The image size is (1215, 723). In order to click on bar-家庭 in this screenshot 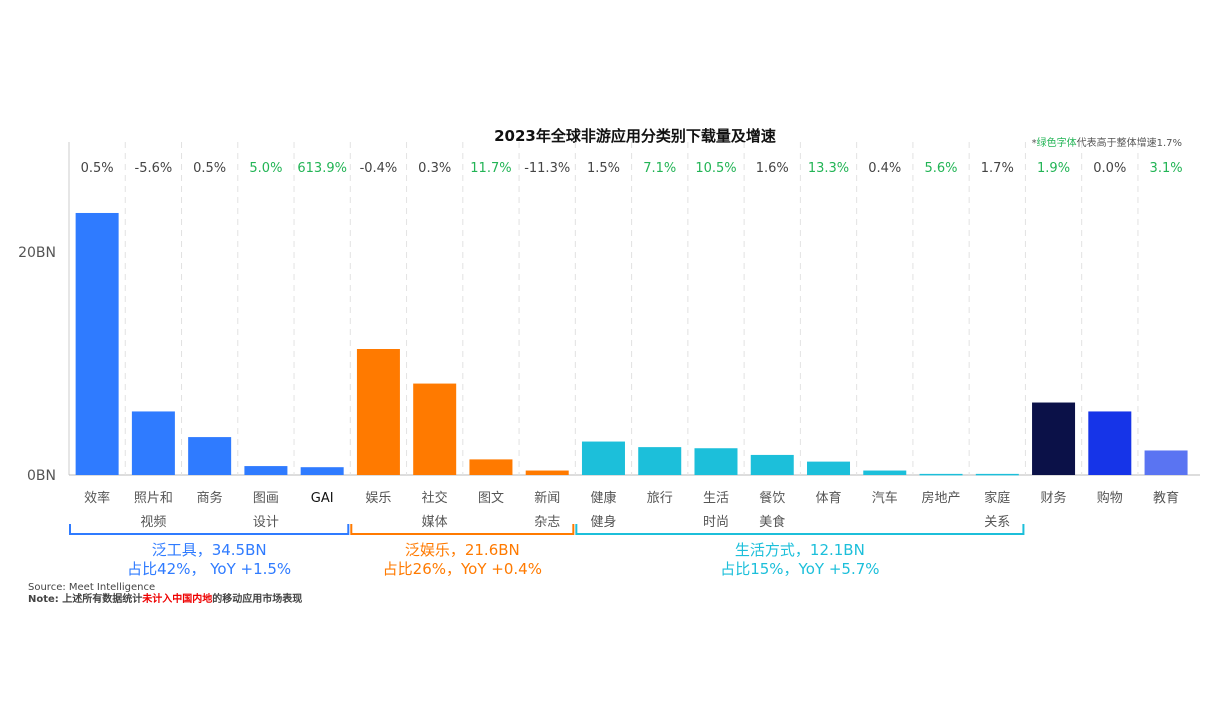, I will do `click(997, 474)`.